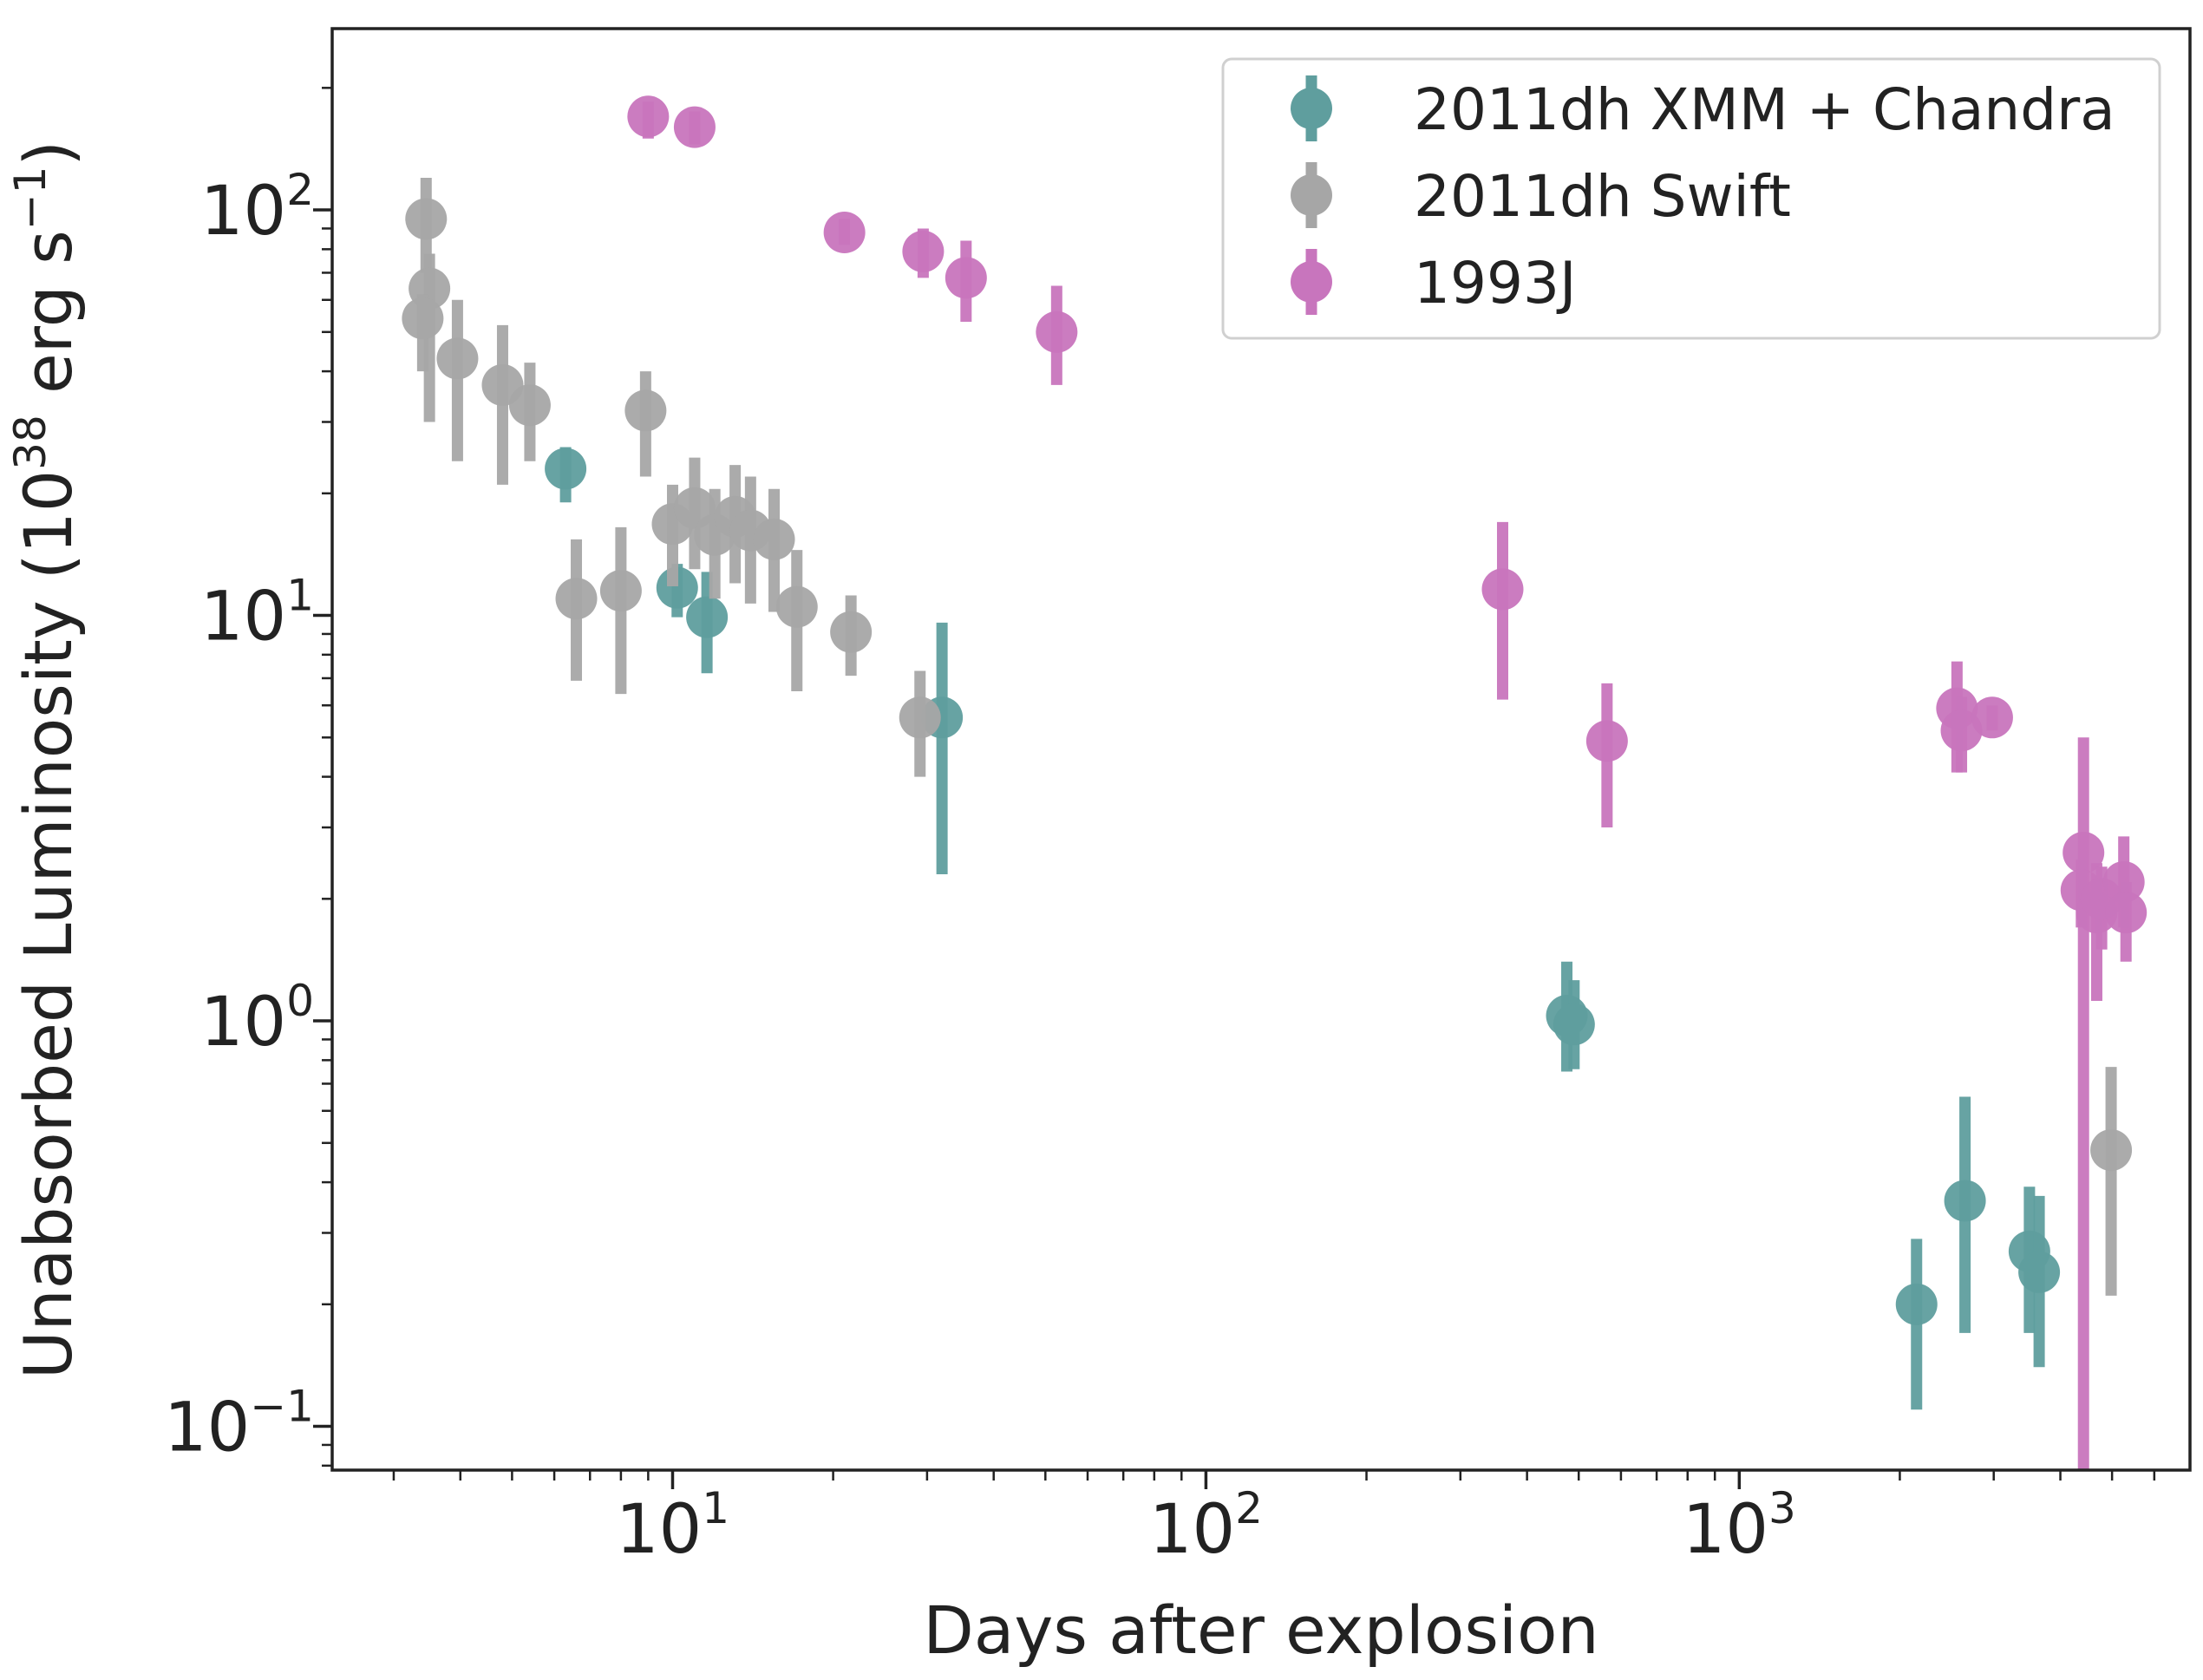 The height and width of the screenshot is (1680, 2203). I want to click on y-tick-label: 10⁻¹, so click(239, 1425).